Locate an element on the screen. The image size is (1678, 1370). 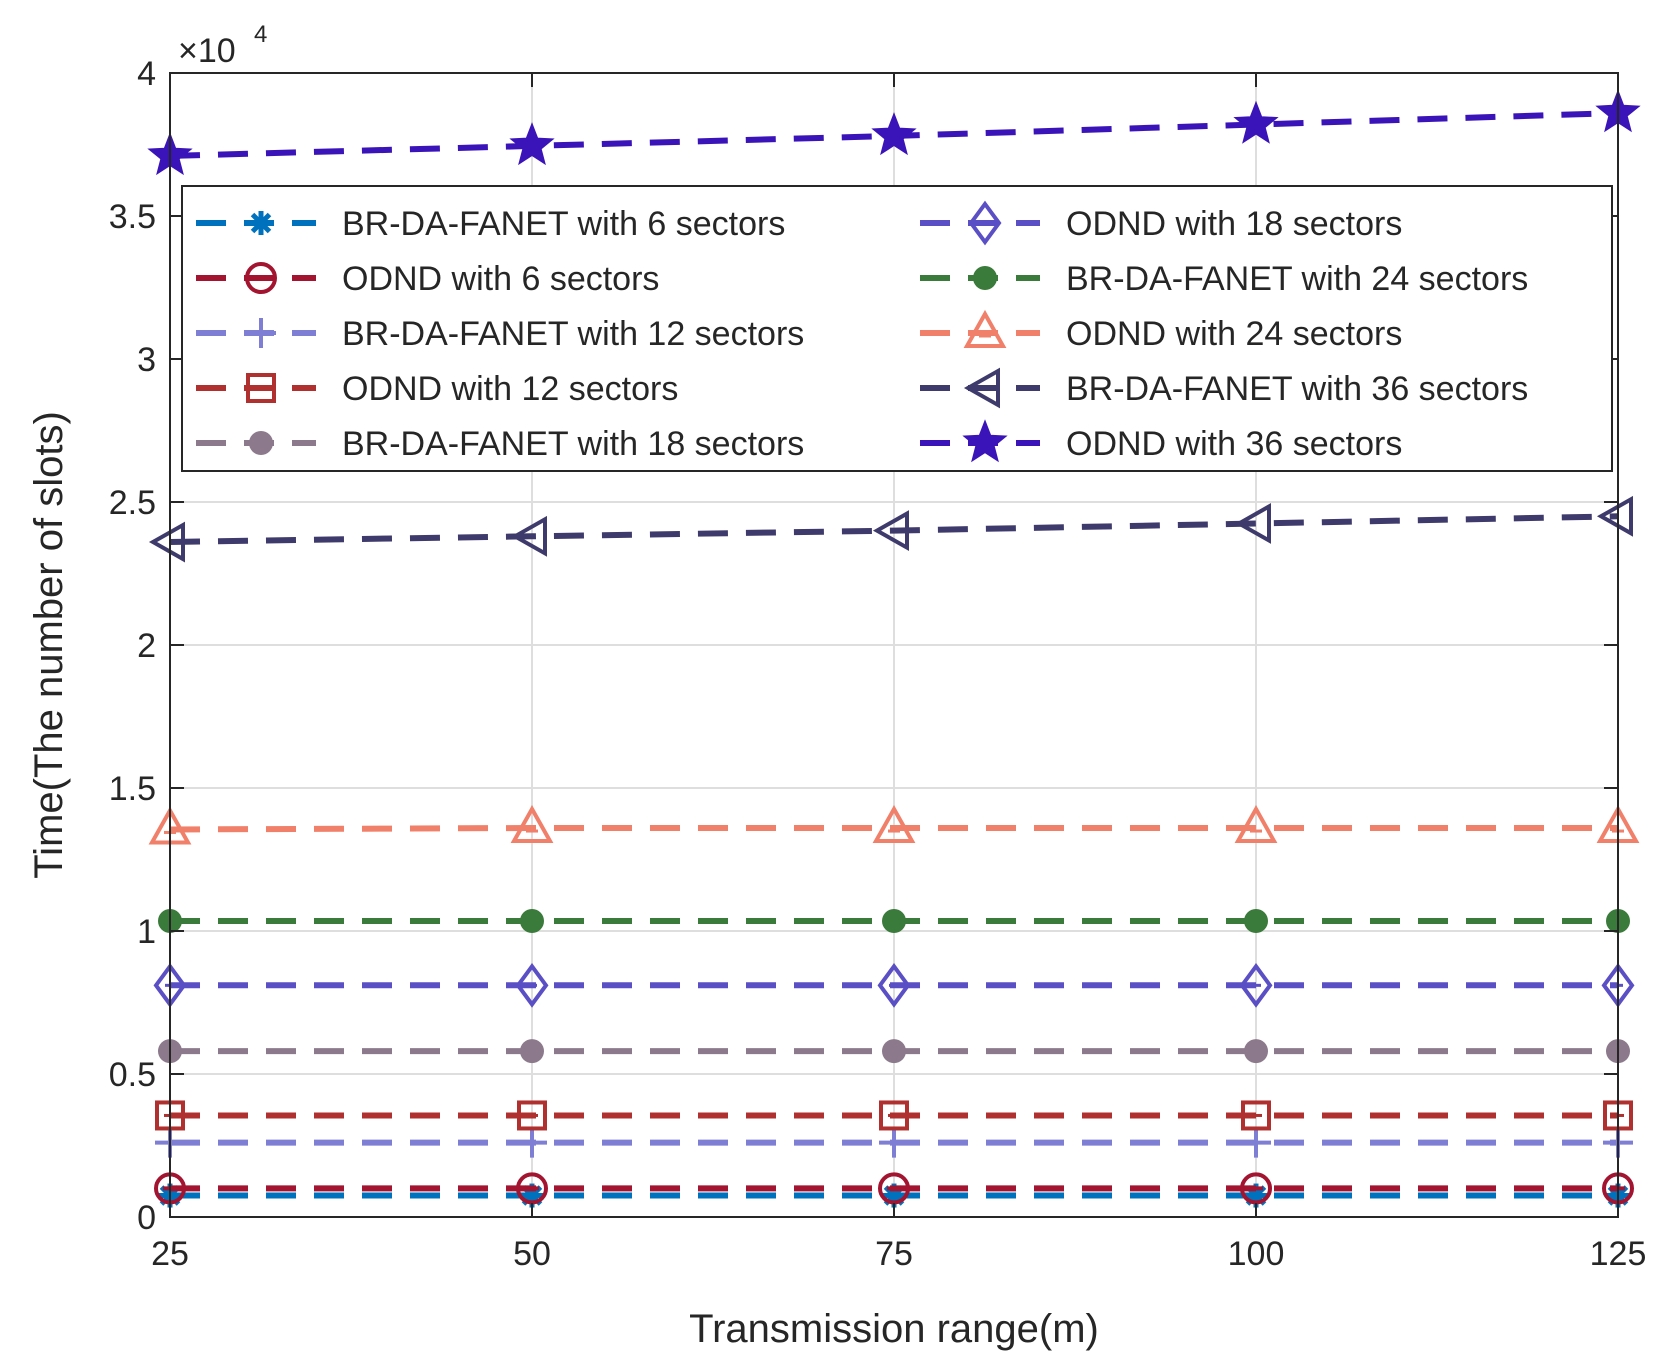
legend-entry: BR-DA-FANET with 12 sectors is located at coordinates (500, 334).